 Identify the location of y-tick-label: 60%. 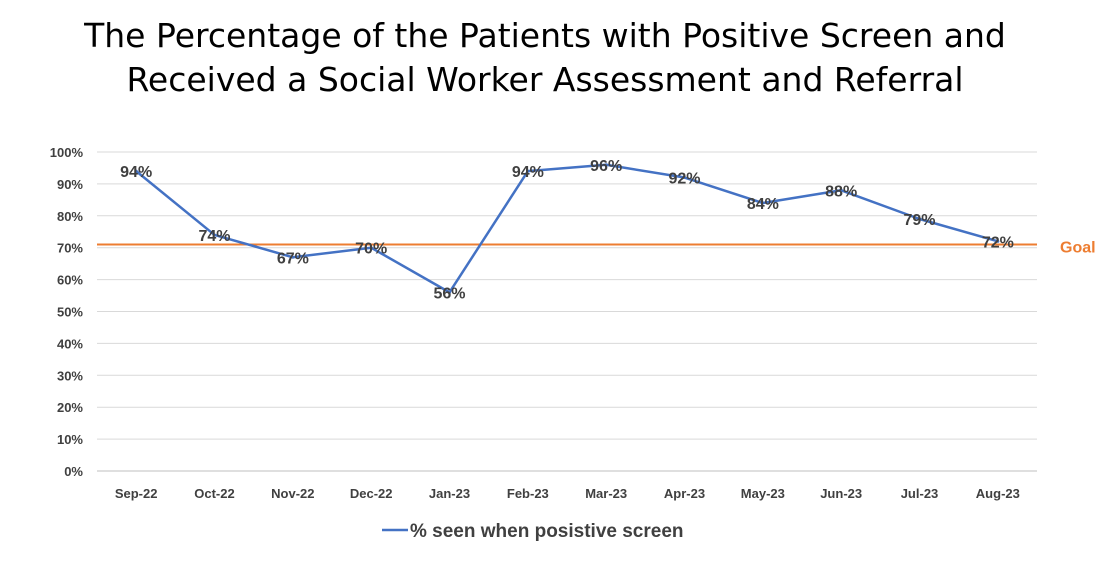
(70, 280).